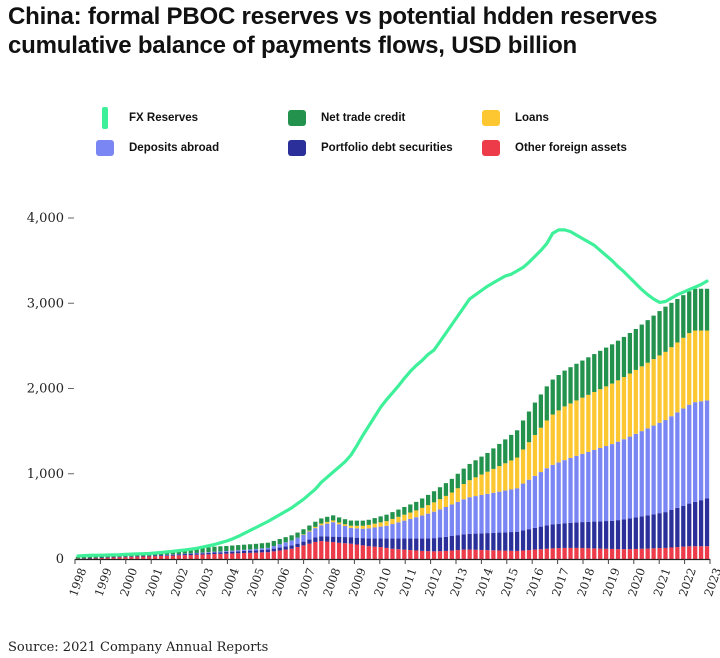  Describe the element at coordinates (611, 582) in the screenshot. I see `x-tick-label: 2019` at that location.